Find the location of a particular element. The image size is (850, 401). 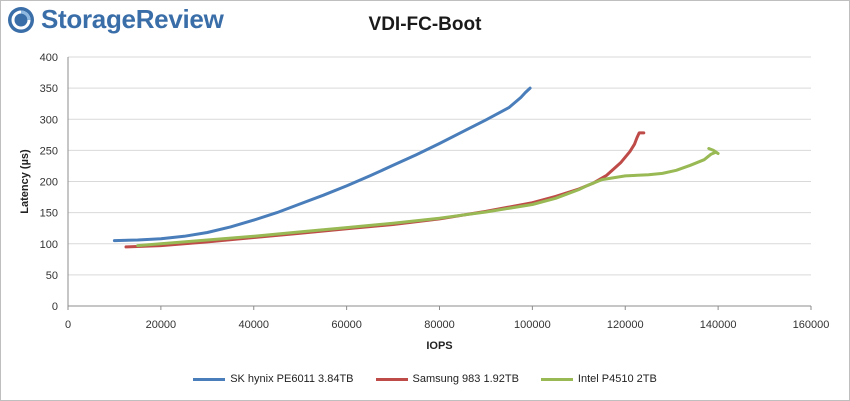

y-tick-label: 0 is located at coordinates (55, 307).